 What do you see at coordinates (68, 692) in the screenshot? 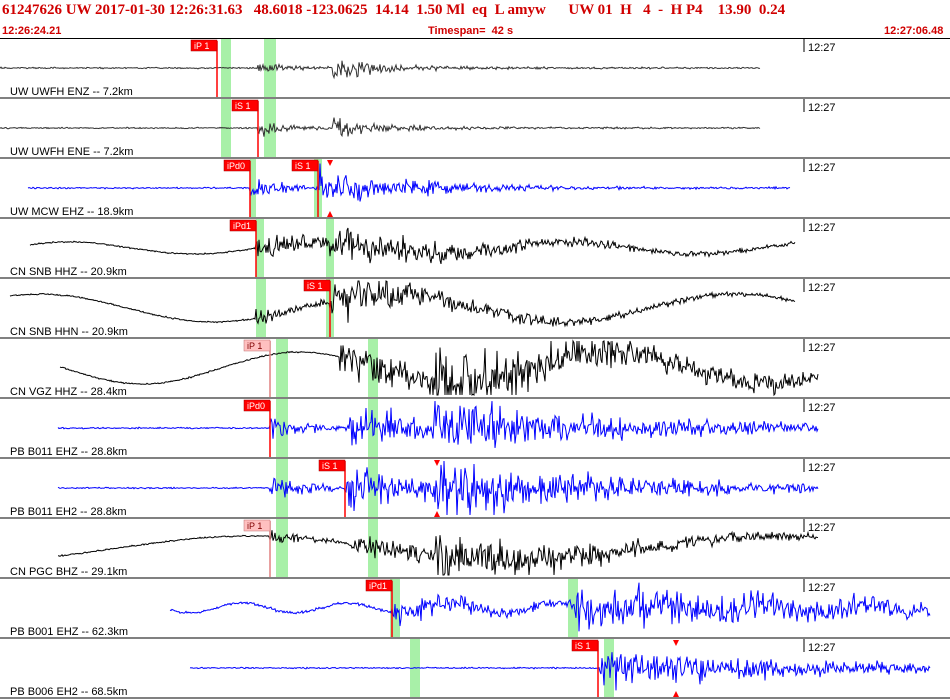
I see `channel-label: PB B006 EH2 -- 68.5km` at bounding box center [68, 692].